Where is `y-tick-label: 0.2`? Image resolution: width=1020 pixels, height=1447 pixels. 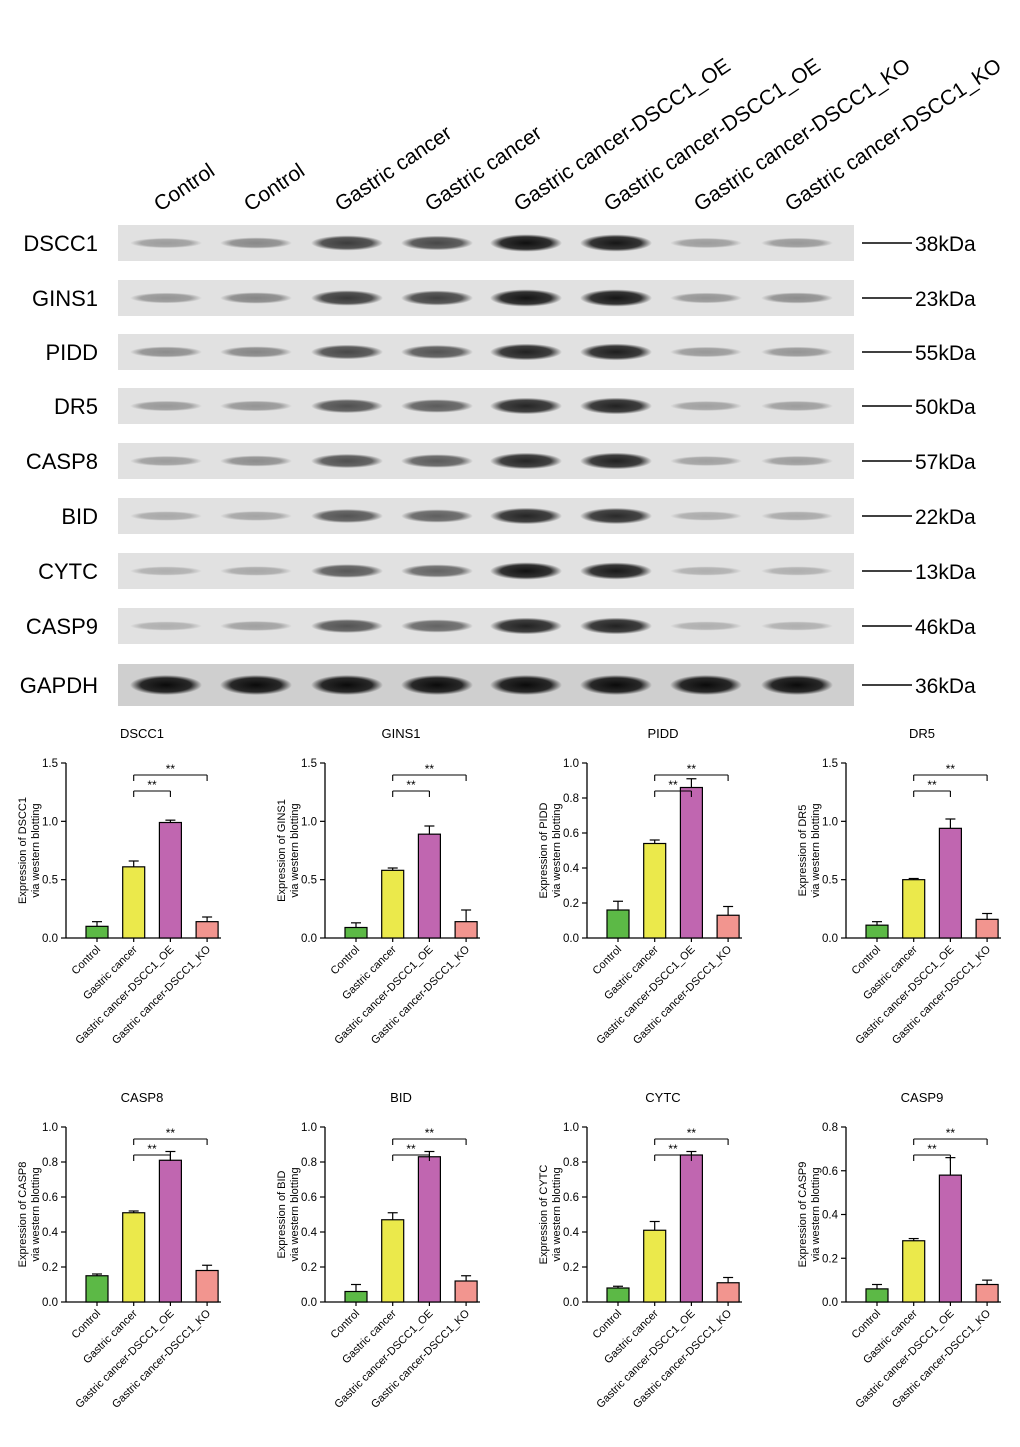
y-tick-label: 0.2 is located at coordinates (50, 1268).